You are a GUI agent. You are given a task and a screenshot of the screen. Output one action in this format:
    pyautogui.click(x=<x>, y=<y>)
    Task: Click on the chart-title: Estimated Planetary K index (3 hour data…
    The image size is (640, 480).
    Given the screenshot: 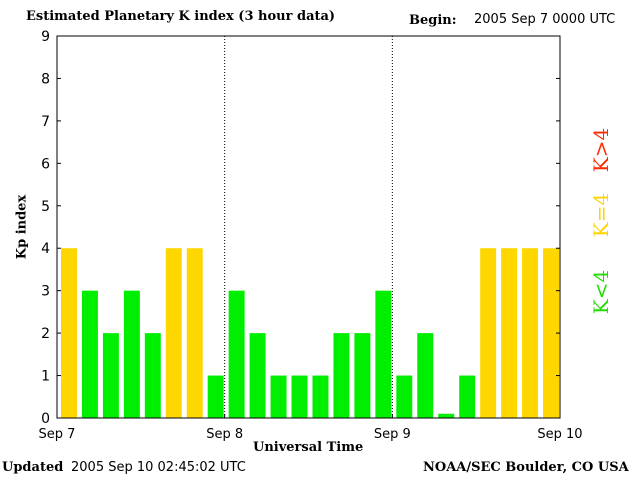 What is the action you would take?
    pyautogui.click(x=181, y=16)
    